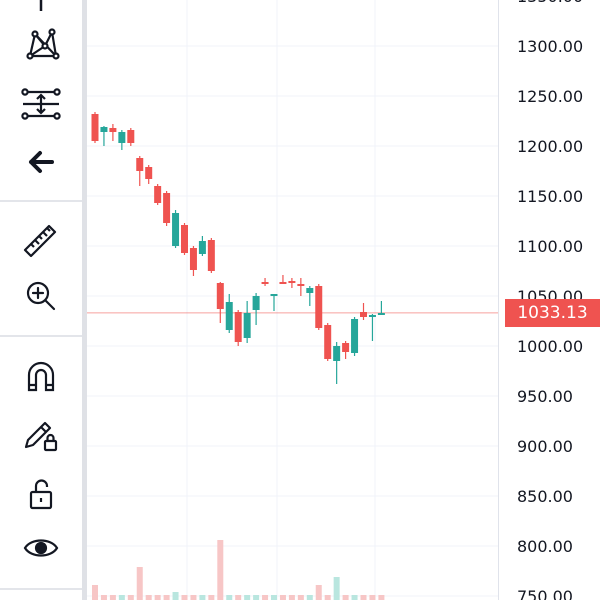 This screenshot has height=600, width=600. I want to click on drawing-toolbar, so click(41, 300).